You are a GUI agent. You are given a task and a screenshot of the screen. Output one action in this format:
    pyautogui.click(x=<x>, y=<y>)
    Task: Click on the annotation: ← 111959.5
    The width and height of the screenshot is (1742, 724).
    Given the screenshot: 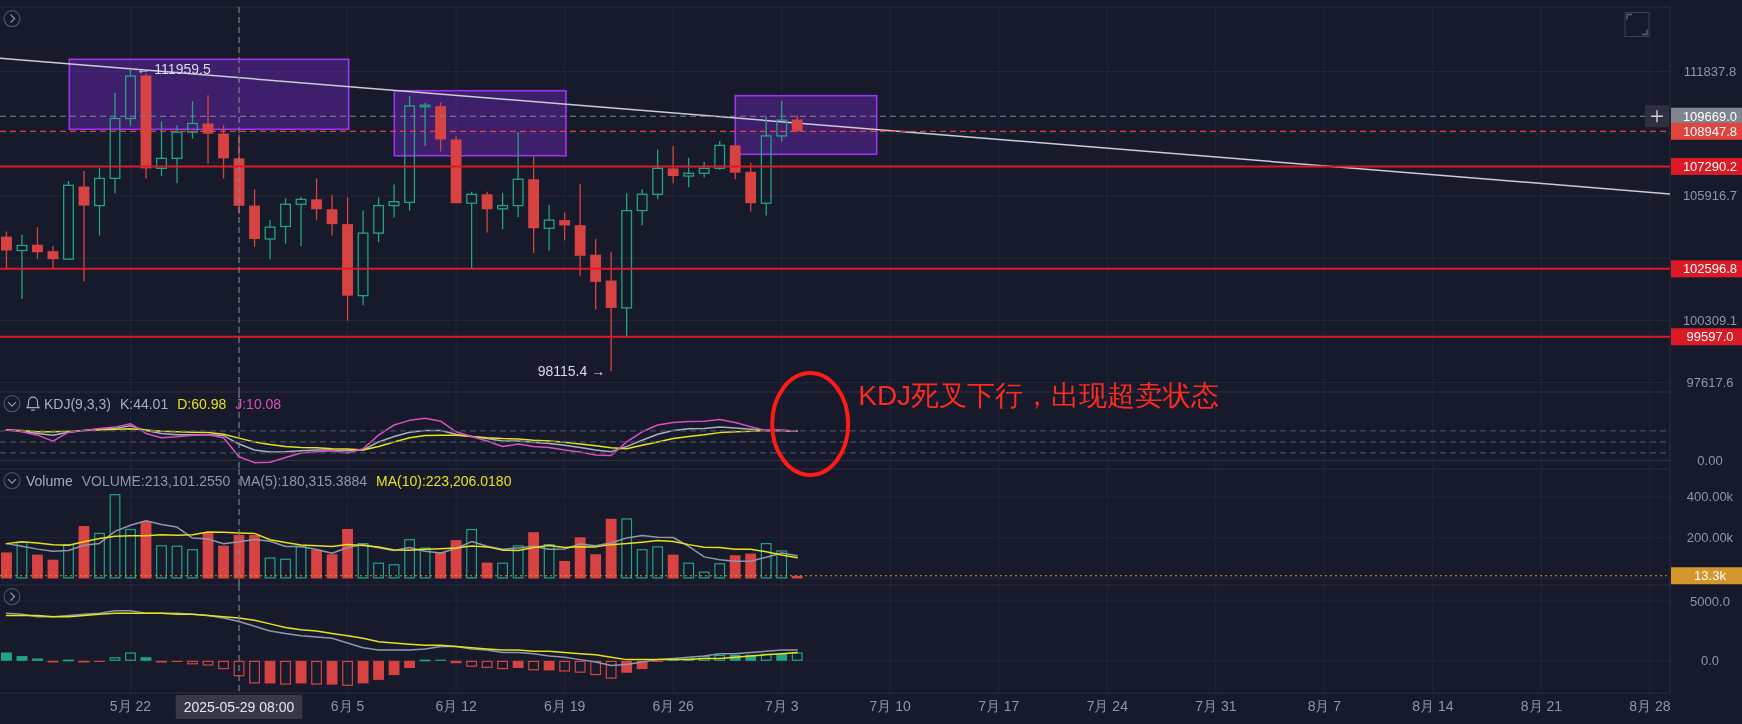 What is the action you would take?
    pyautogui.click(x=173, y=68)
    